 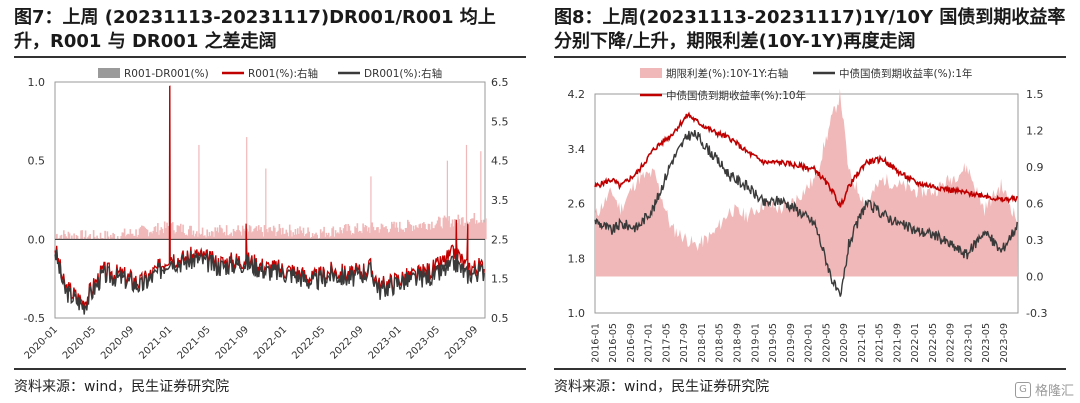 What do you see at coordinates (933, 343) in the screenshot?
I see `x-tick-label: 2022-05` at bounding box center [933, 343].